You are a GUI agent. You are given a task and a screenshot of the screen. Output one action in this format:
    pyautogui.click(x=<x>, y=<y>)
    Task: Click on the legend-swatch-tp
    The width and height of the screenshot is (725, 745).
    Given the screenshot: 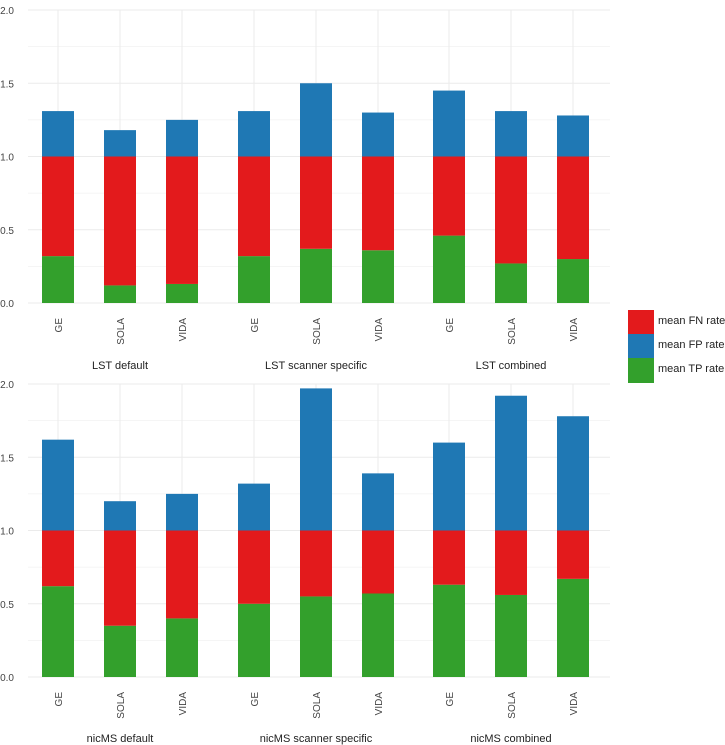 What is the action you would take?
    pyautogui.click(x=641, y=370)
    